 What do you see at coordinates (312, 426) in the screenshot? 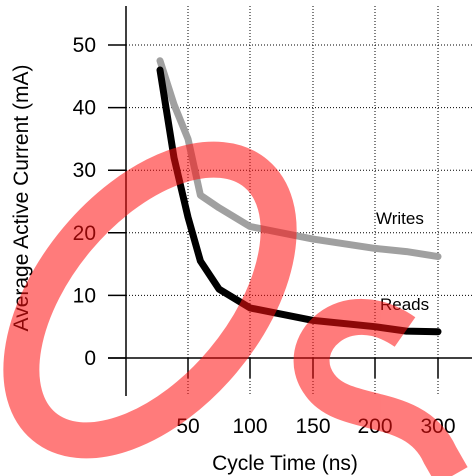
I see `x-tick-label: 150` at bounding box center [312, 426].